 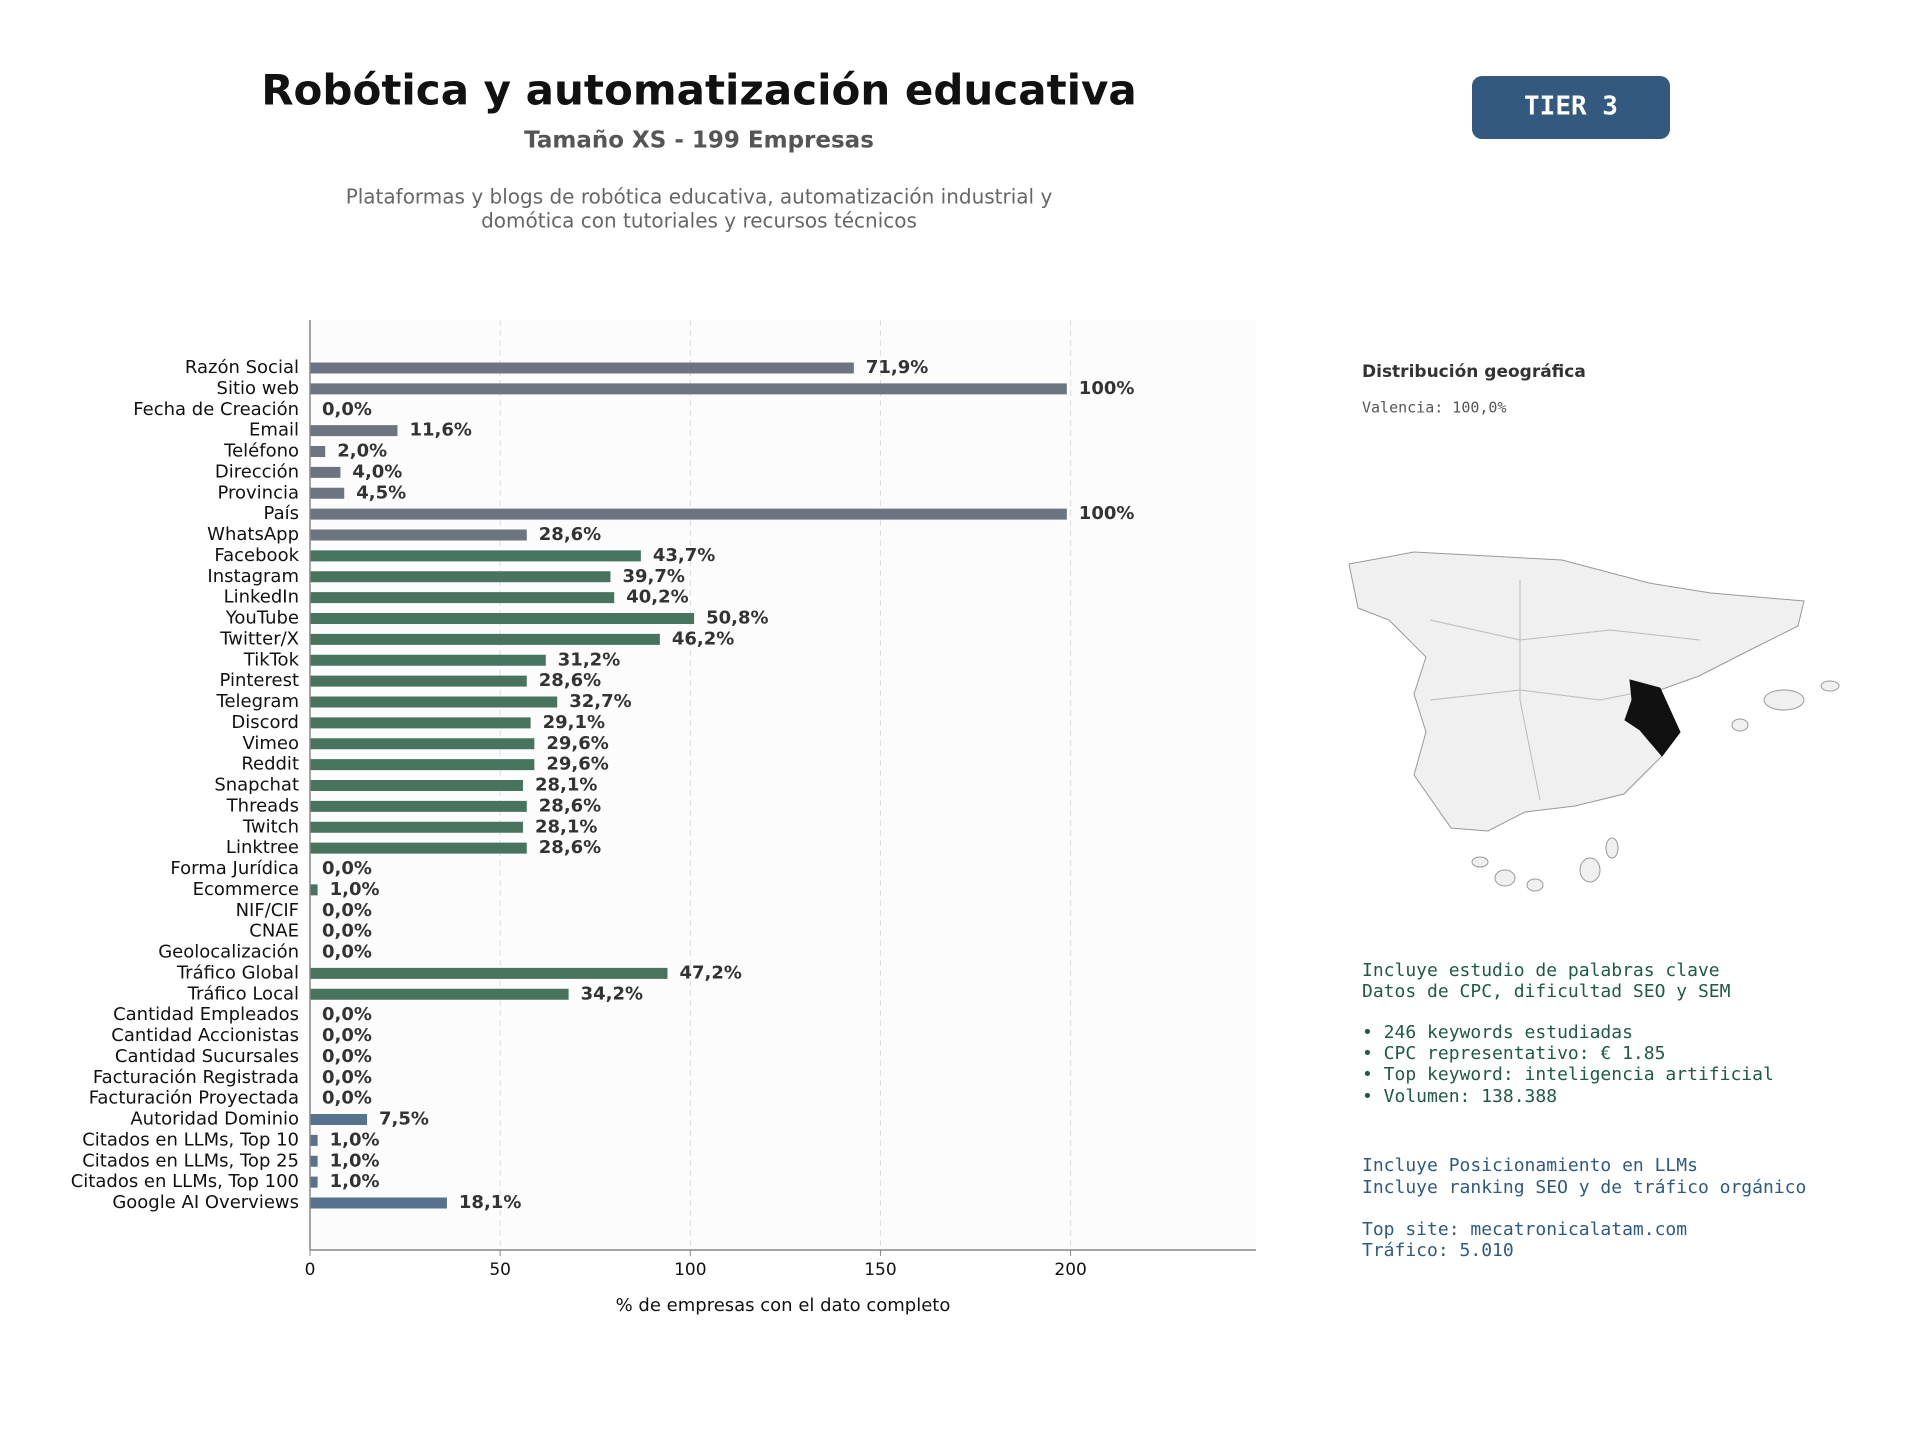 I want to click on value-label: 40,2%, so click(x=657, y=597).